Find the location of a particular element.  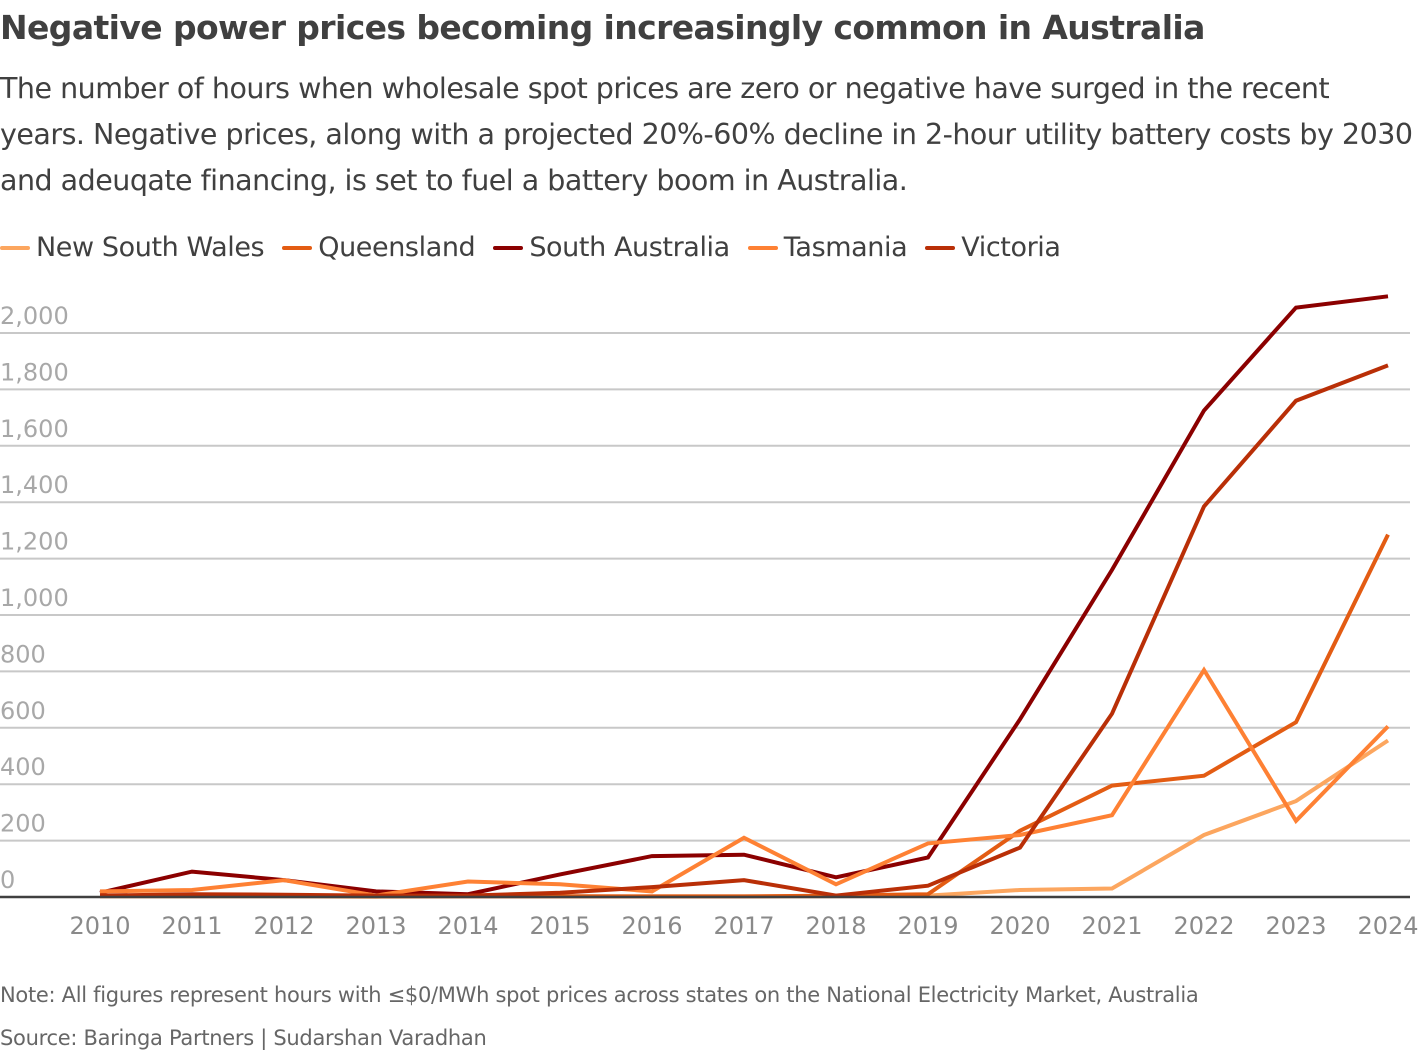

legend-item-new-south-wales: New South Wales is located at coordinates (132, 247).